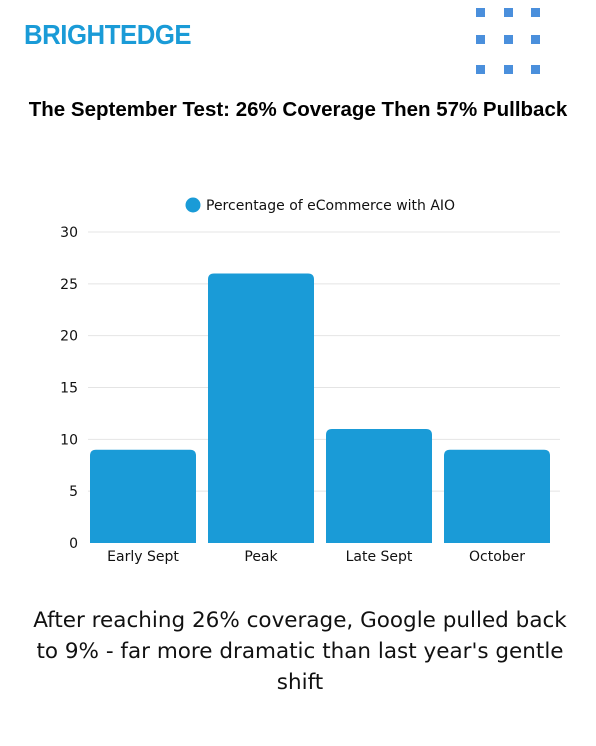 Image resolution: width=596 pixels, height=746 pixels. What do you see at coordinates (108, 34) in the screenshot?
I see `brightedge-logo: BRIGHTEDGE` at bounding box center [108, 34].